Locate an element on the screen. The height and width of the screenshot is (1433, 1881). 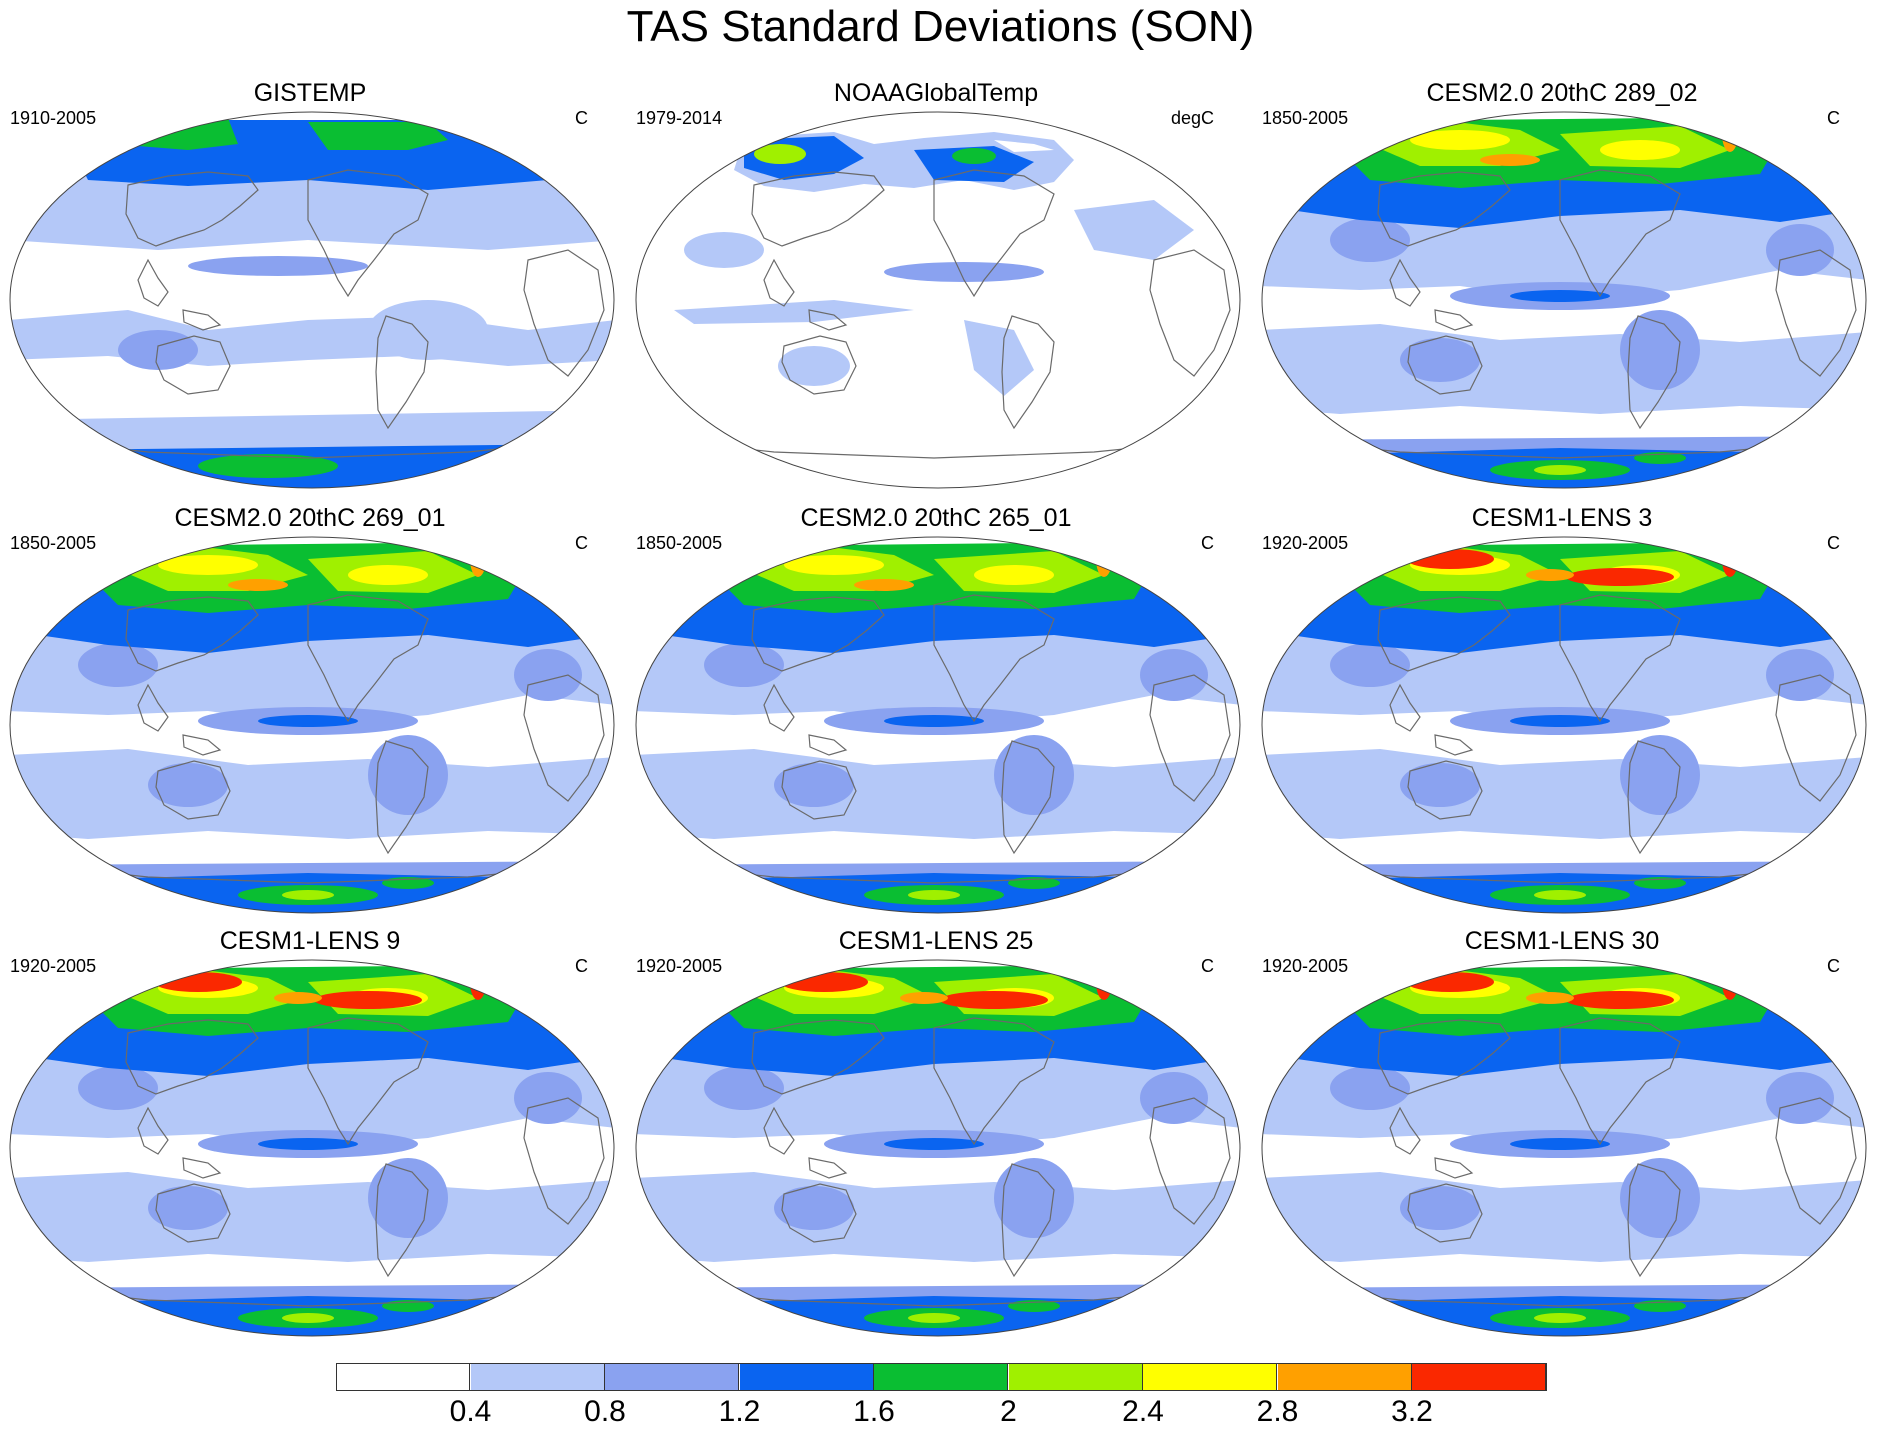
map-panel: CESM1-LENS 9 1920-2005 C is located at coordinates (310, 1137).